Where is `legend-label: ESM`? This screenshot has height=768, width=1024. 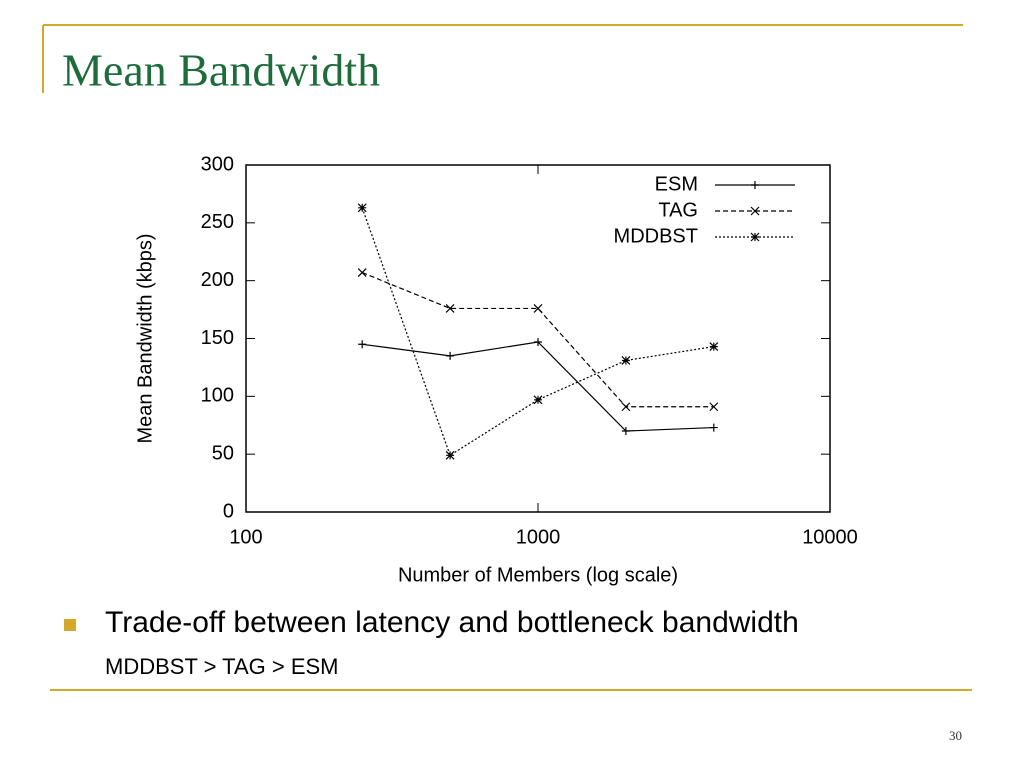
legend-label: ESM is located at coordinates (676, 184).